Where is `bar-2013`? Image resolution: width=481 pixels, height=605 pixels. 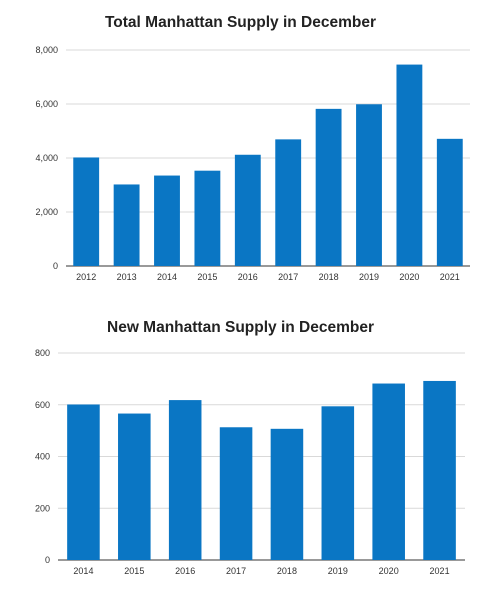 bar-2013 is located at coordinates (126, 225).